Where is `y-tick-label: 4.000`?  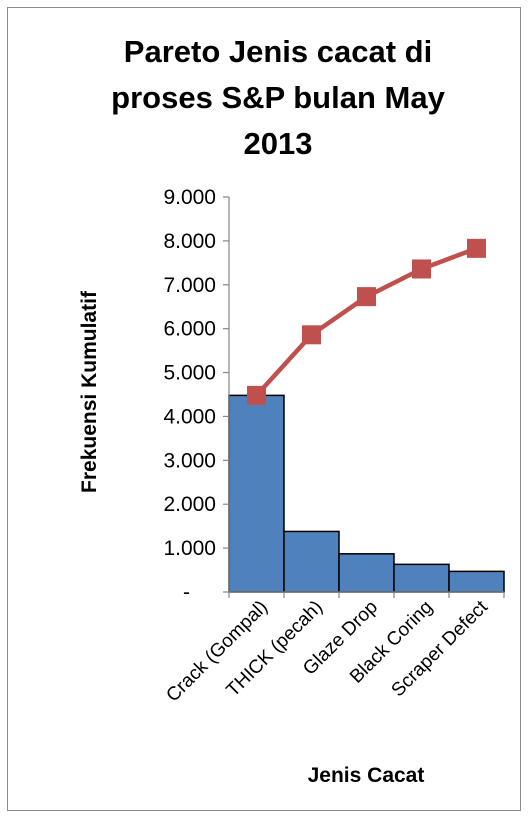 y-tick-label: 4.000 is located at coordinates (189, 416).